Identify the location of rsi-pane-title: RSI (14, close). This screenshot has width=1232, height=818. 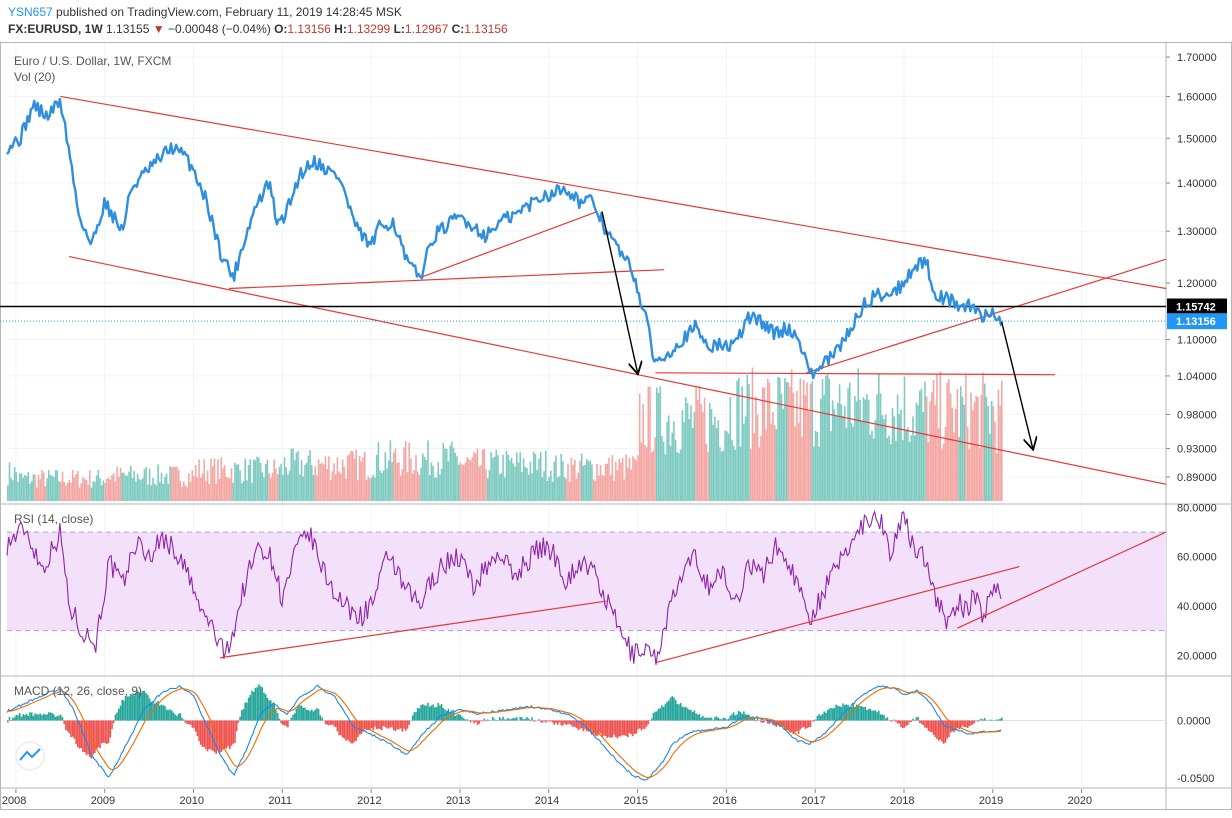
(53, 519).